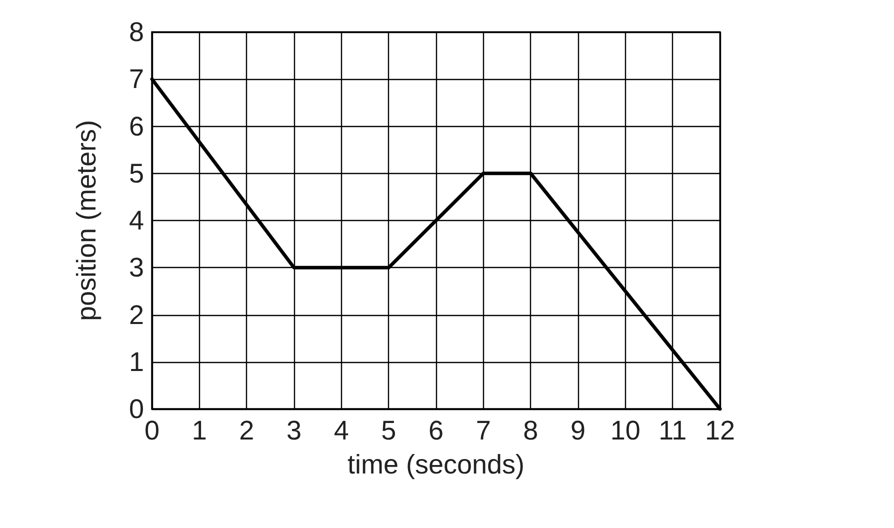  Describe the element at coordinates (136, 32) in the screenshot. I see `y-tick-label: 8` at that location.